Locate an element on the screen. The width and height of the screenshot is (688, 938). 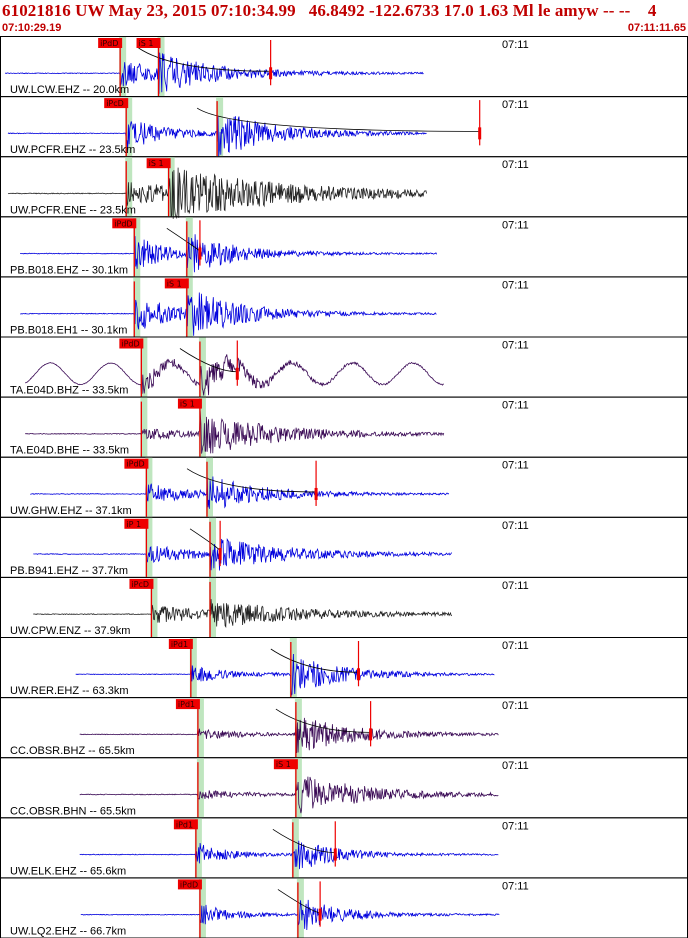
trace-panel: iPcD 07:11 UW.CPW.ENZ -- 37.9km is located at coordinates (344, 607).